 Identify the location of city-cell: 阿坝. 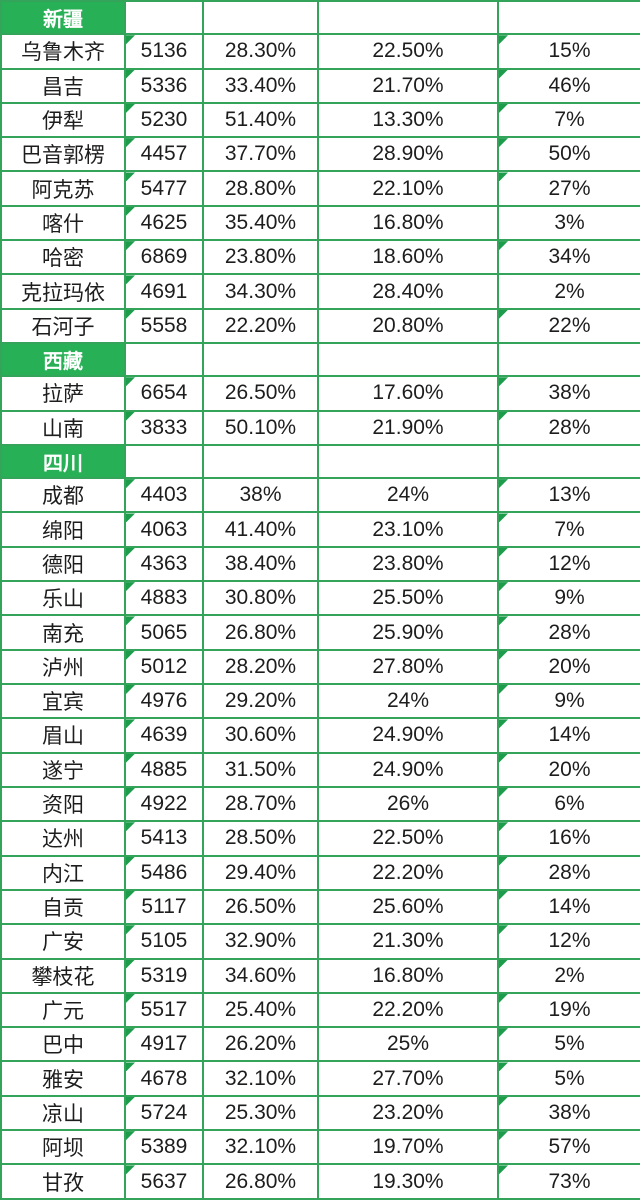
(63, 1147).